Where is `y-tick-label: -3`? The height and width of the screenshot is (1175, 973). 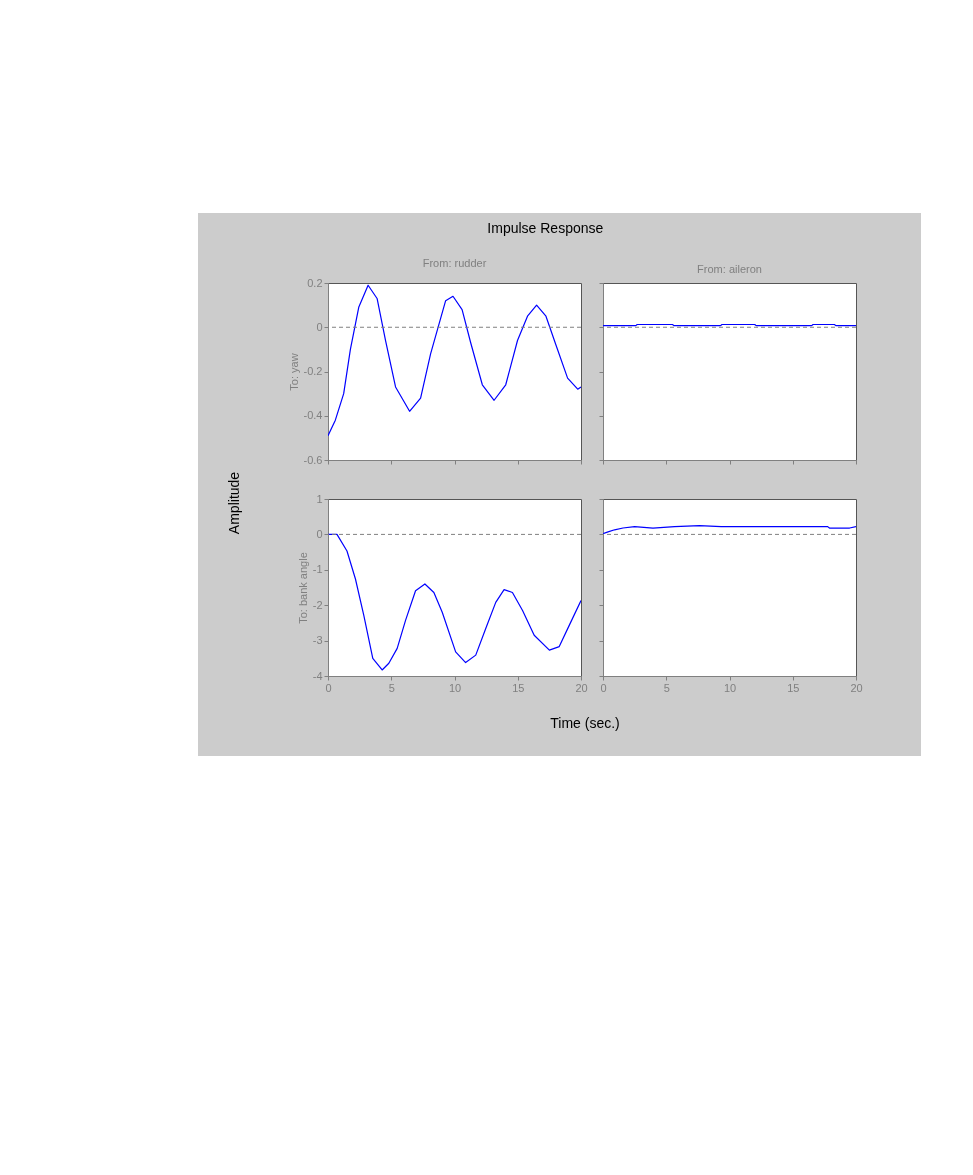
y-tick-label: -3 is located at coordinates (317, 640).